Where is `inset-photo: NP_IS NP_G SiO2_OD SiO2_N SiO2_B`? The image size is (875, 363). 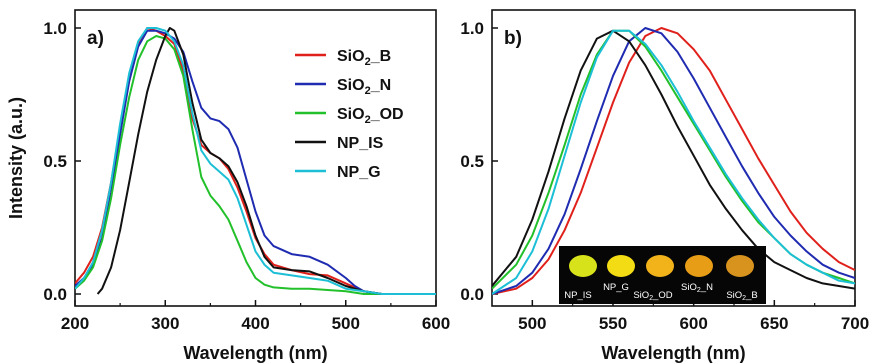
inset-photo: NP_IS NP_G SiO2_OD SiO2_N SiO2_B is located at coordinates (662, 275).